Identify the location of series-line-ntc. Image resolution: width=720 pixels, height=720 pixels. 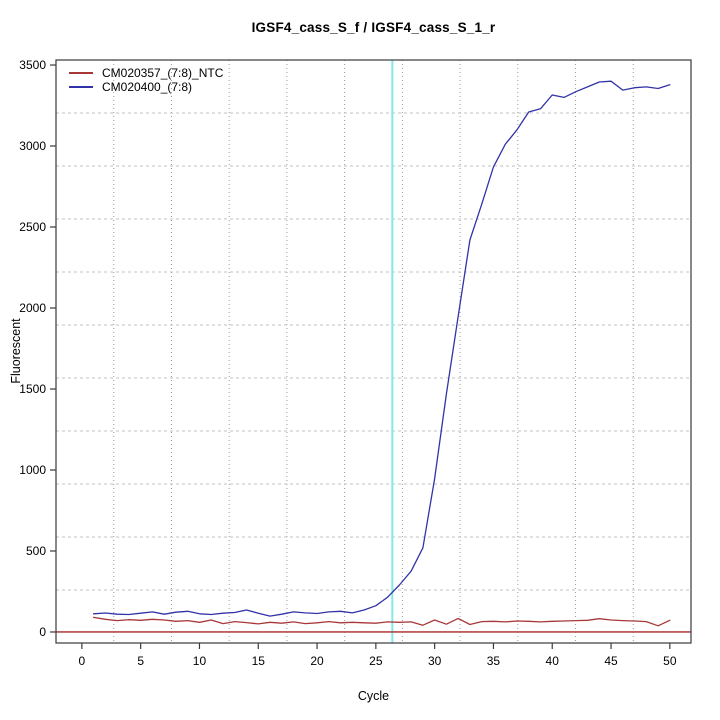
(381, 621).